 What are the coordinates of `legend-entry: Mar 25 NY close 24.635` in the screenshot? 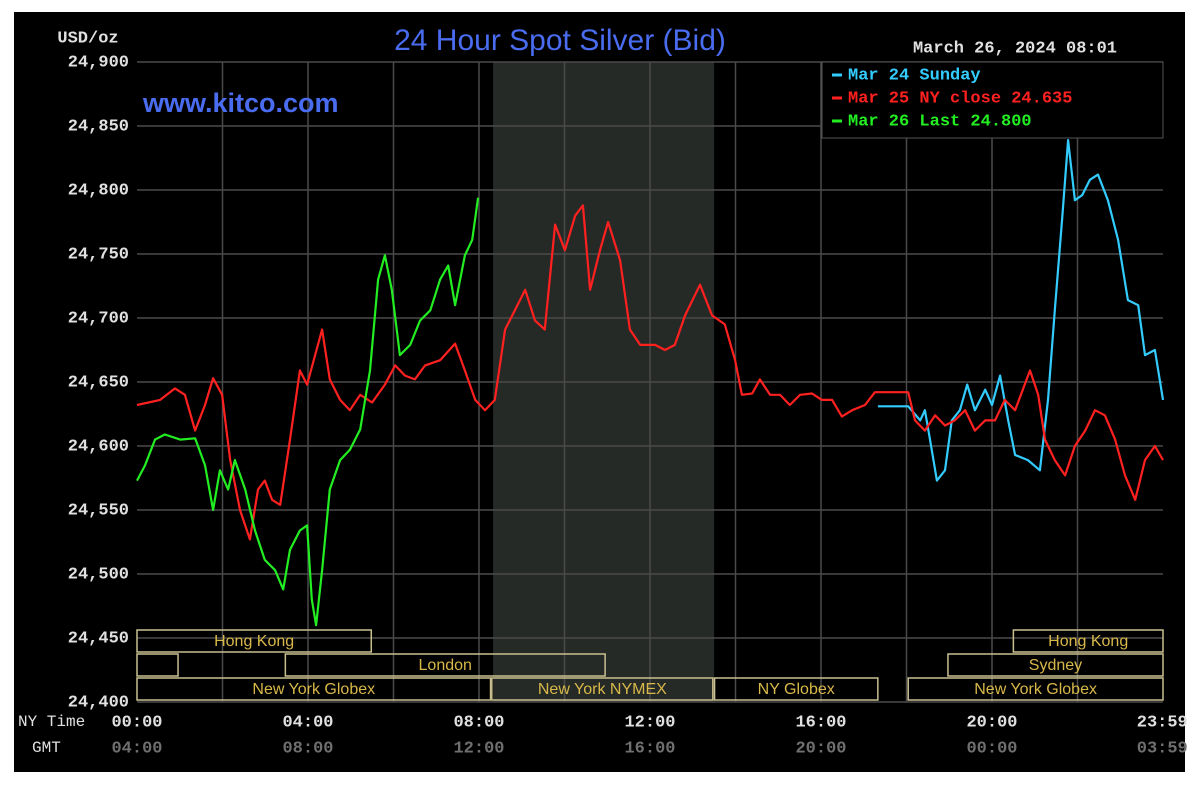 It's located at (960, 98).